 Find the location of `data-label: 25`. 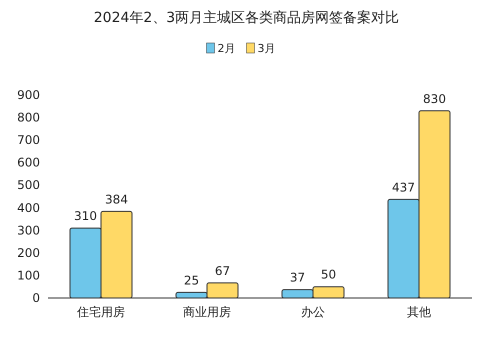

data-label: 25 is located at coordinates (192, 280).